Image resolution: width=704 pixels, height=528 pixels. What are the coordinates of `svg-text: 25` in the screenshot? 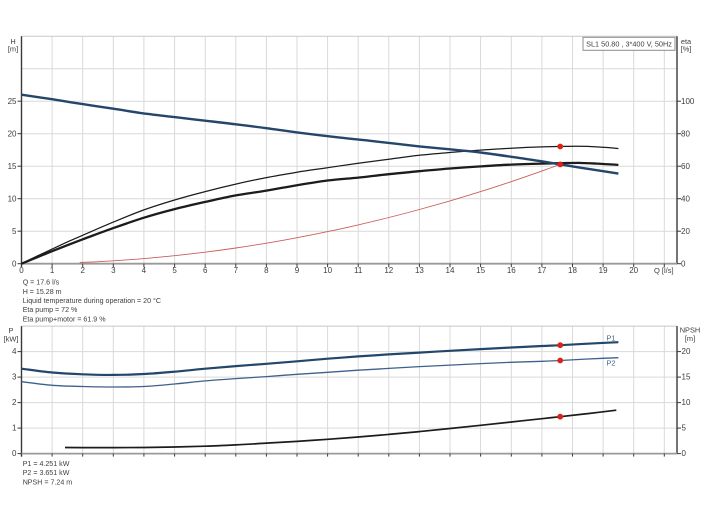 It's located at (12, 101).